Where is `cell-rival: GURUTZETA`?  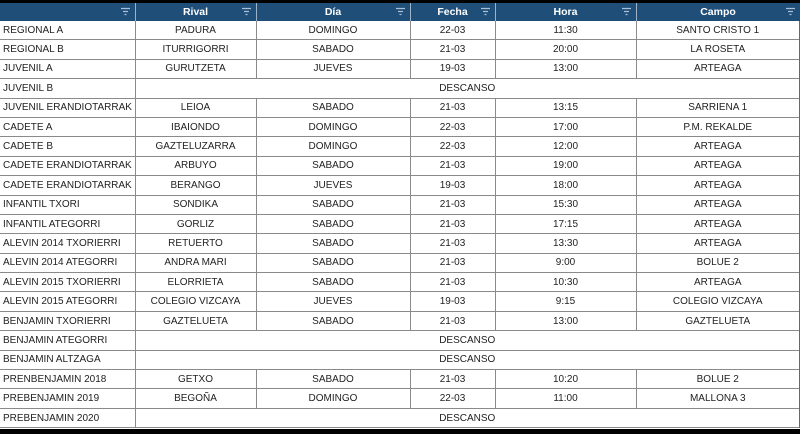
cell-rival: GURUTZETA is located at coordinates (196, 69).